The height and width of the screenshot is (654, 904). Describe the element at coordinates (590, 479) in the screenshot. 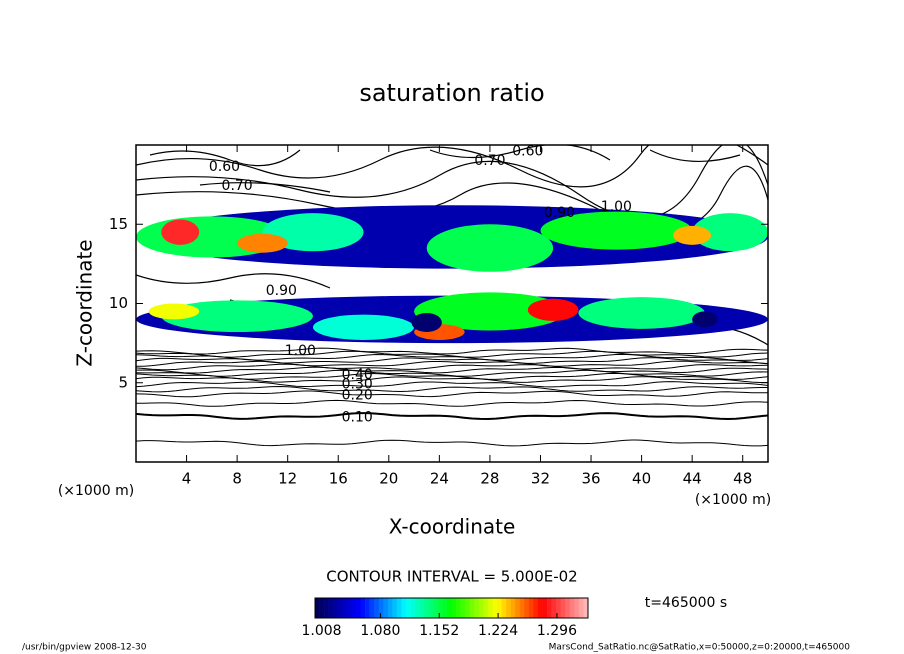

I see `x-tick-label: 36` at that location.